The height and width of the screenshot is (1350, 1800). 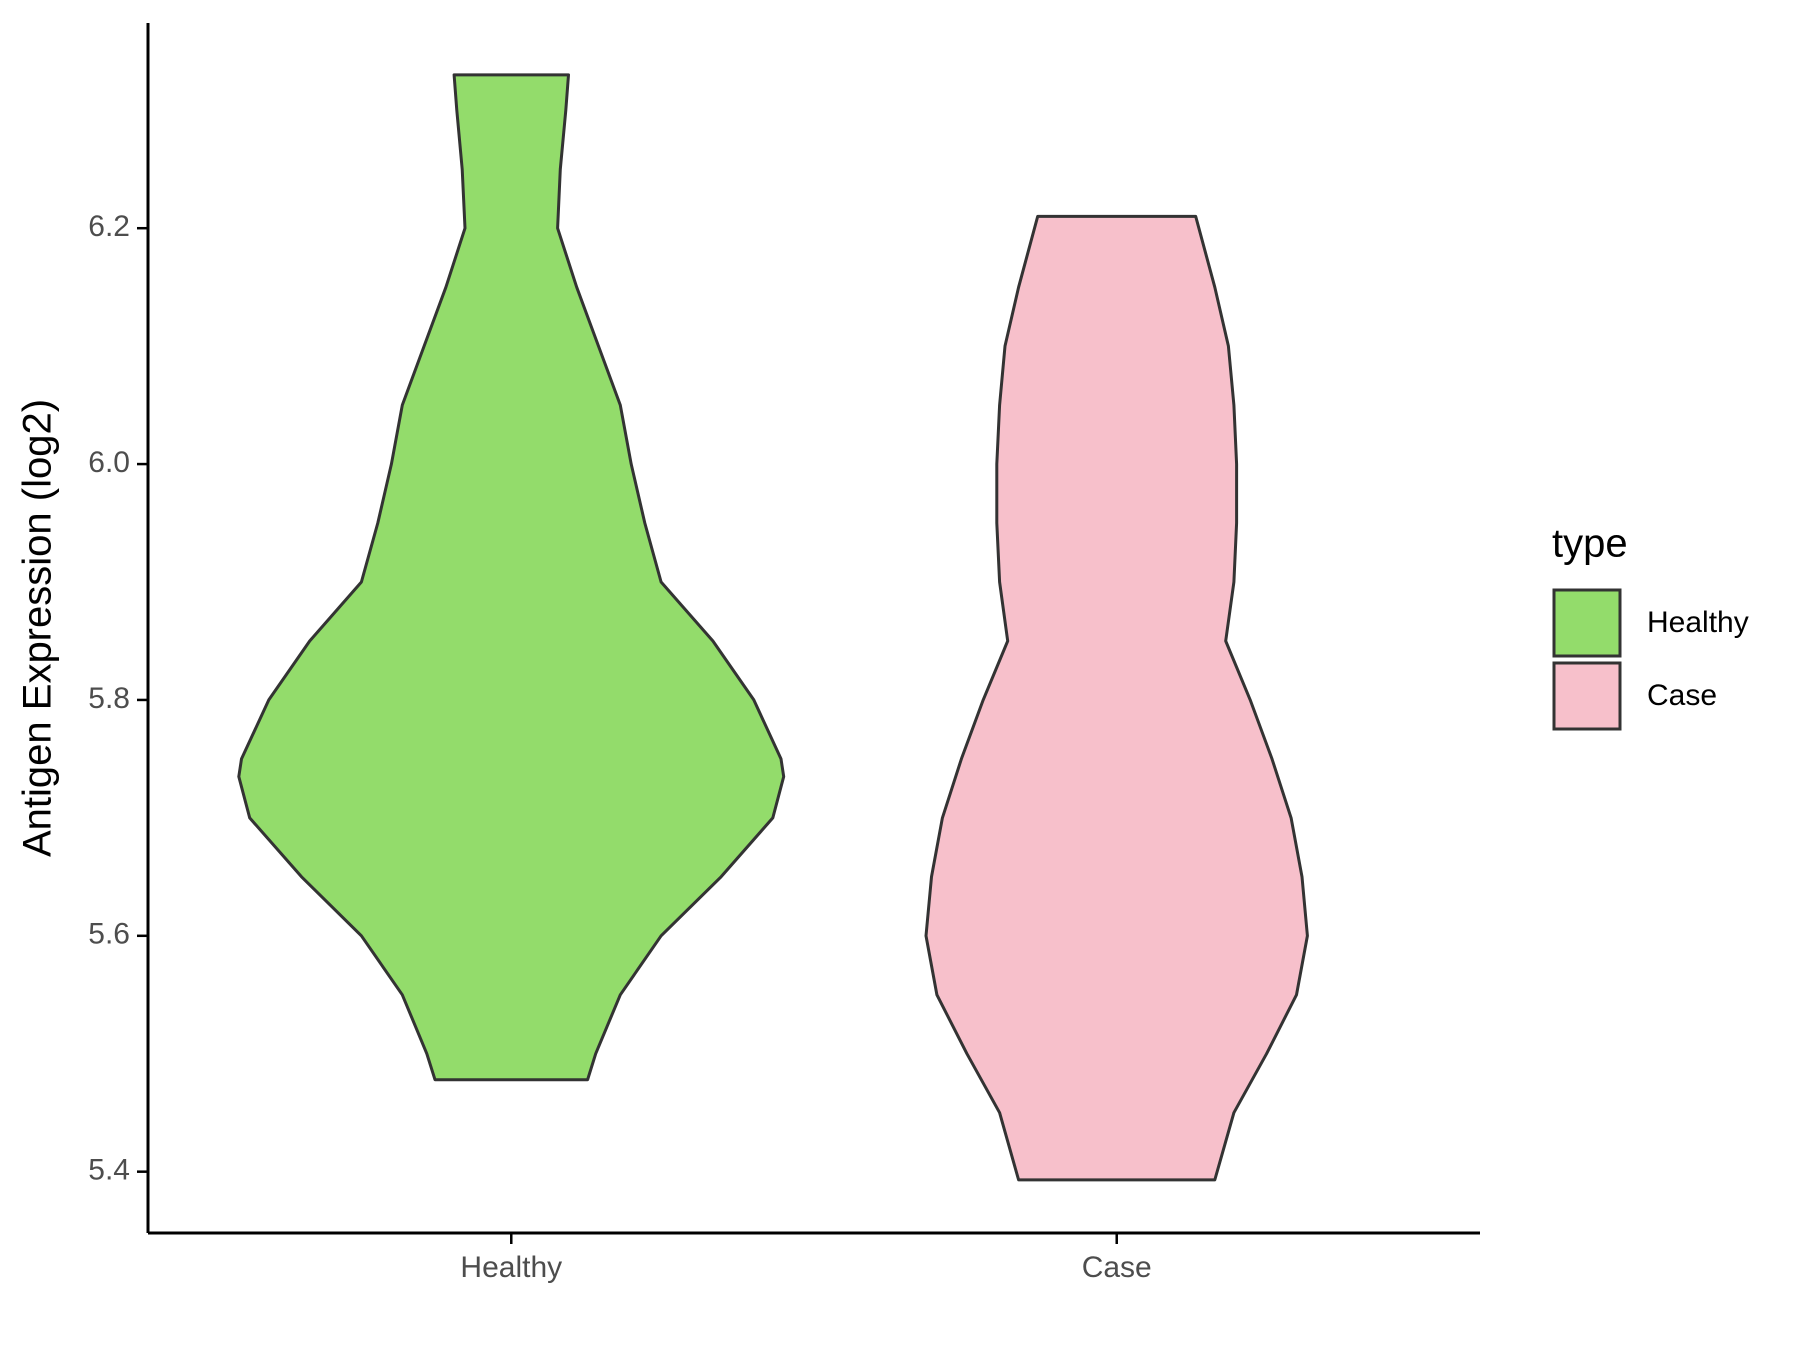 I want to click on y-tick-label: 6.2, so click(x=109, y=226).